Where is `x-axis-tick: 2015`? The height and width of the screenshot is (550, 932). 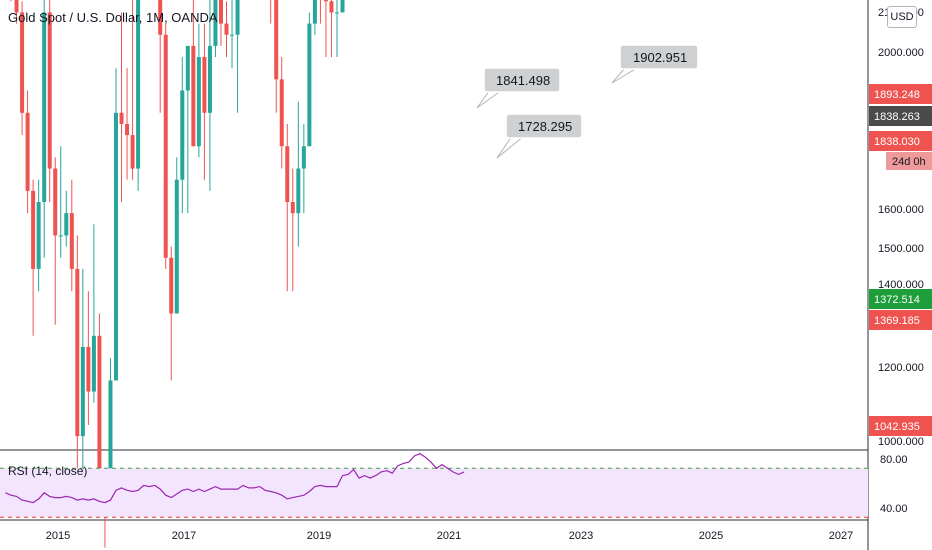
x-axis-tick: 2015 is located at coordinates (58, 536).